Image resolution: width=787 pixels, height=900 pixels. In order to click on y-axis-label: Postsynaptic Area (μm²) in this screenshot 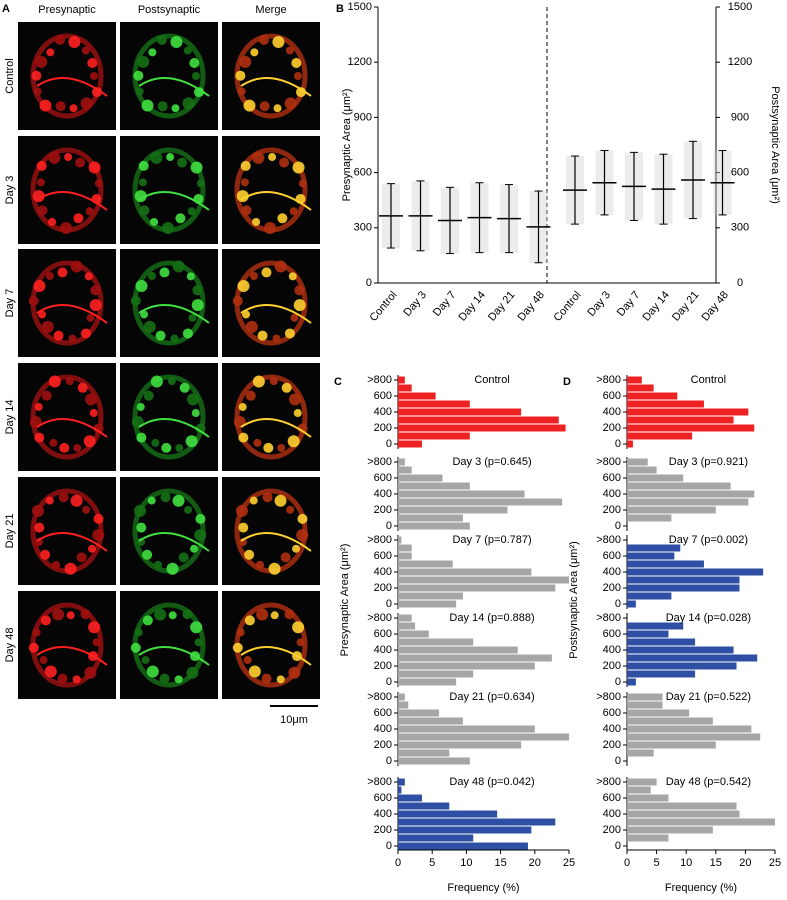, I will do `click(574, 600)`.